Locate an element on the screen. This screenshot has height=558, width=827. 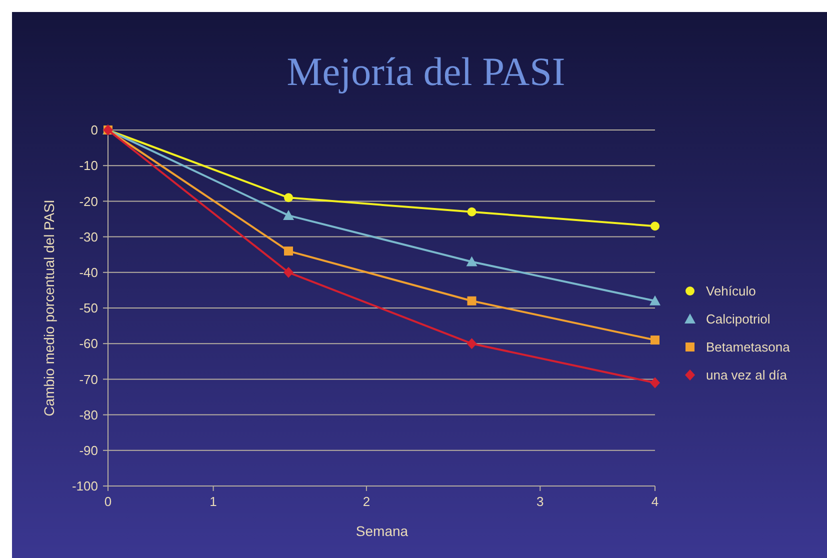
y-tick-label: -10 is located at coordinates (88, 166).